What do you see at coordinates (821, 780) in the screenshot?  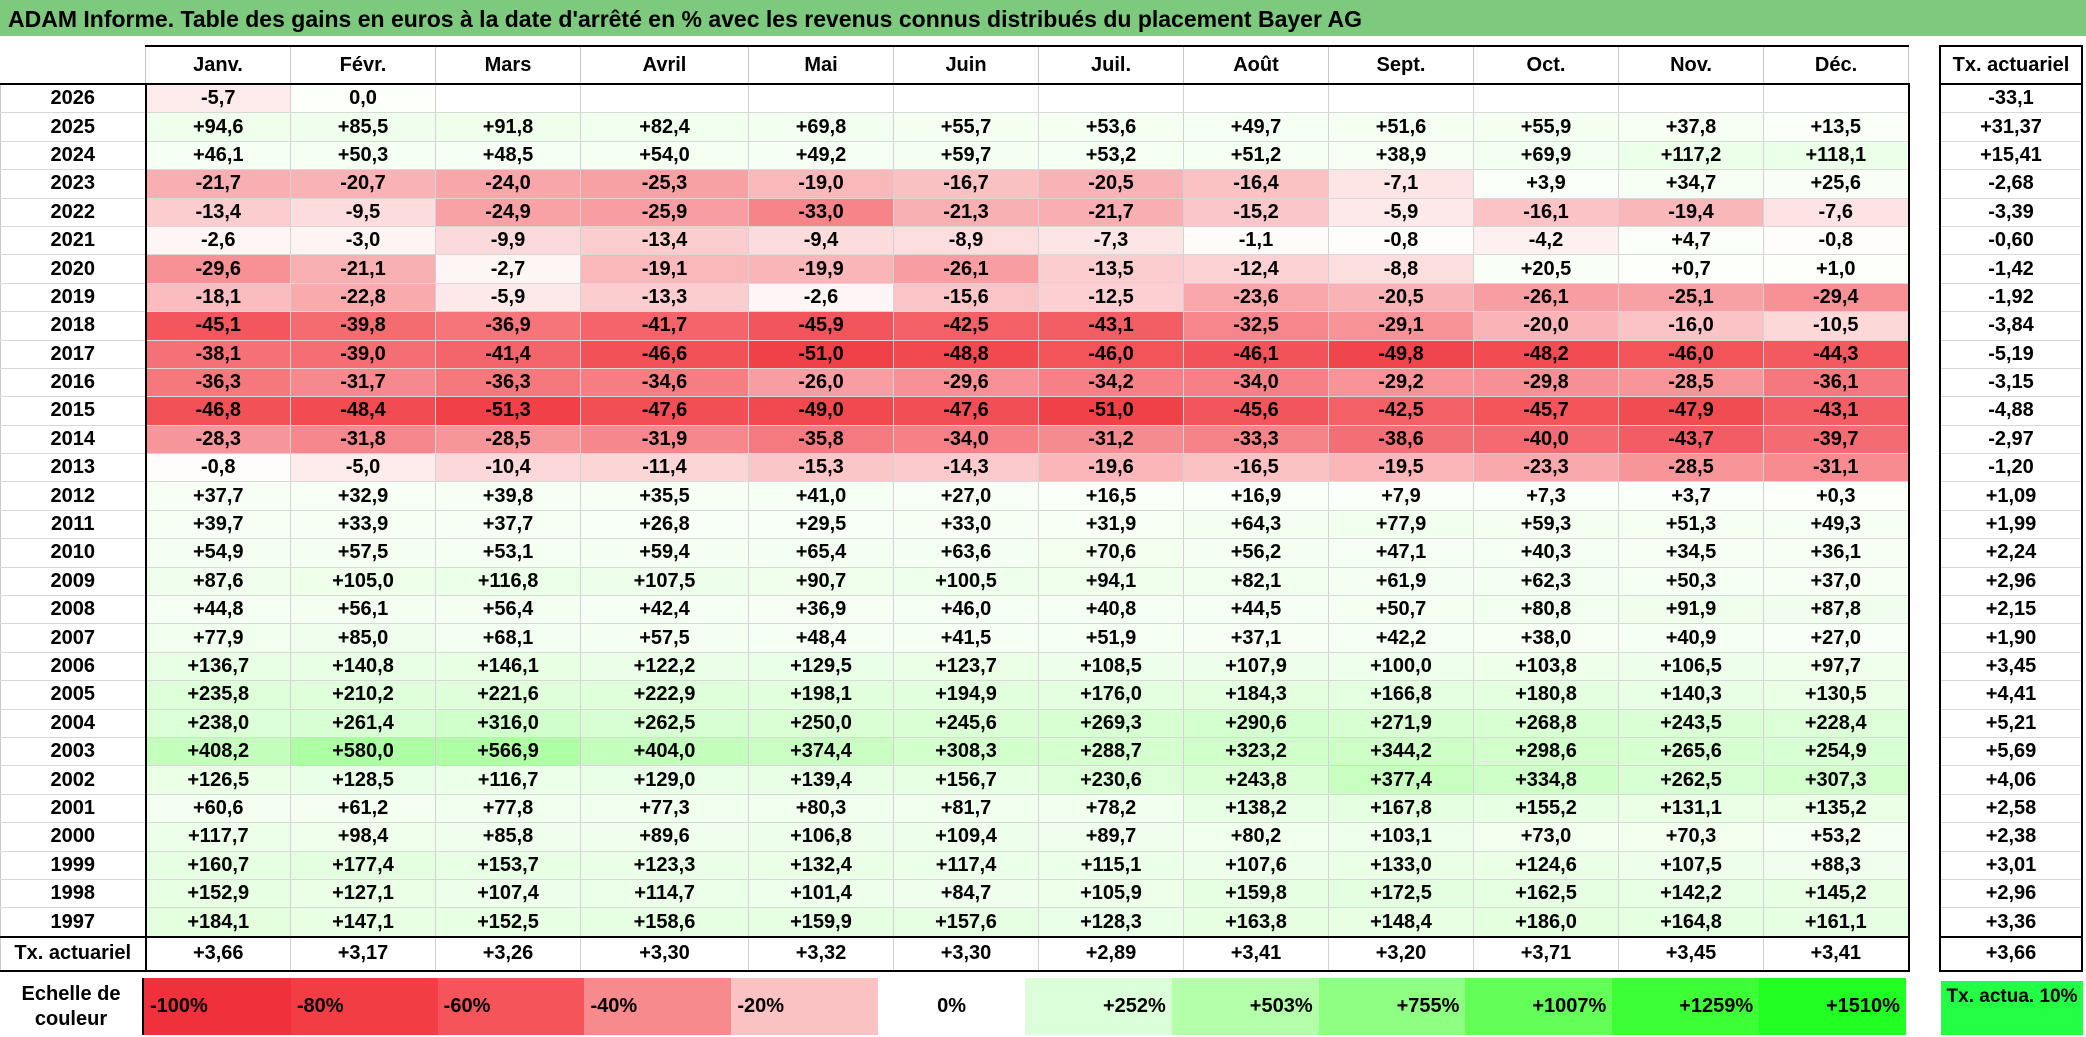 I see `gain-cell: +139,4` at bounding box center [821, 780].